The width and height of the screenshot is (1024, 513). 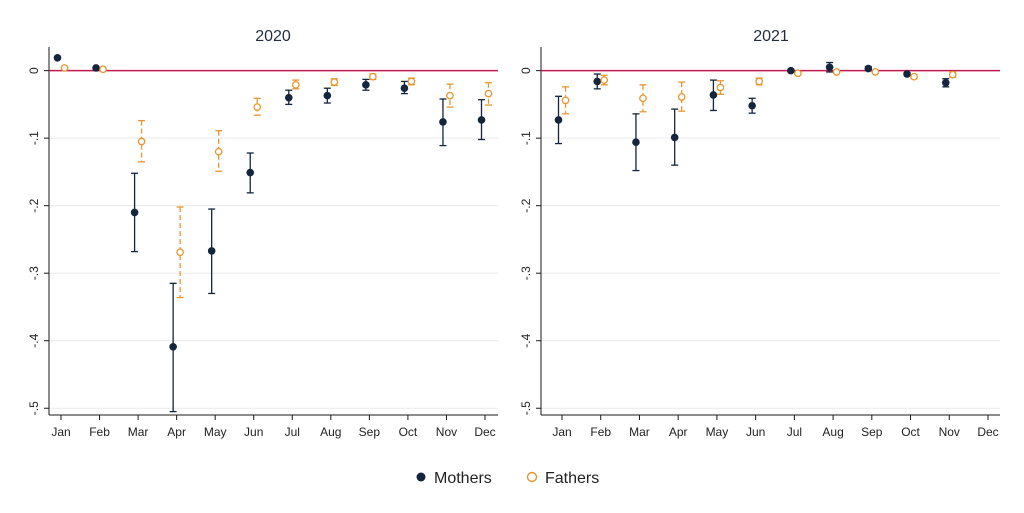 I want to click on panel-title: 2020, so click(x=273, y=36).